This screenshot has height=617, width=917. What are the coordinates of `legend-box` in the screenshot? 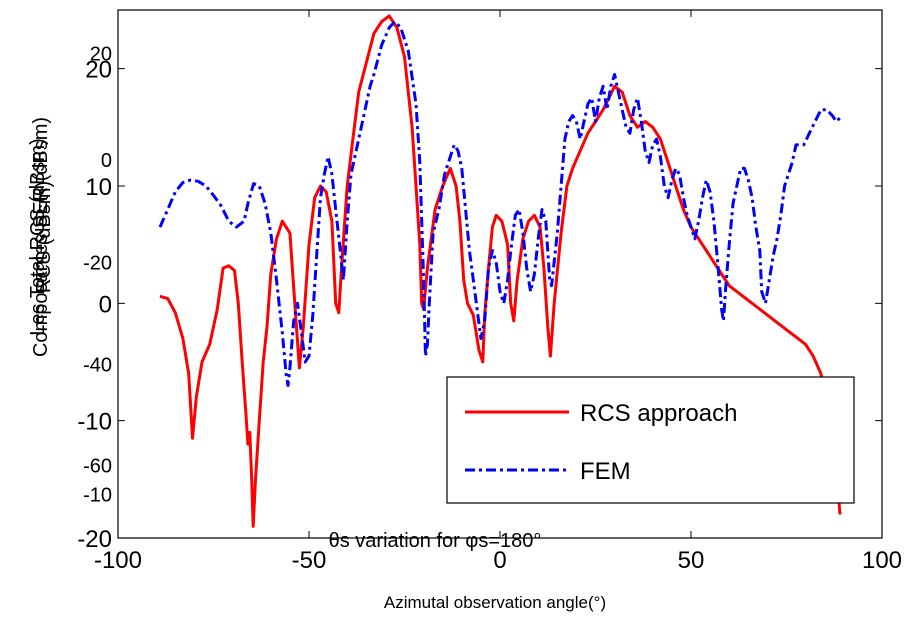 It's located at (650, 440).